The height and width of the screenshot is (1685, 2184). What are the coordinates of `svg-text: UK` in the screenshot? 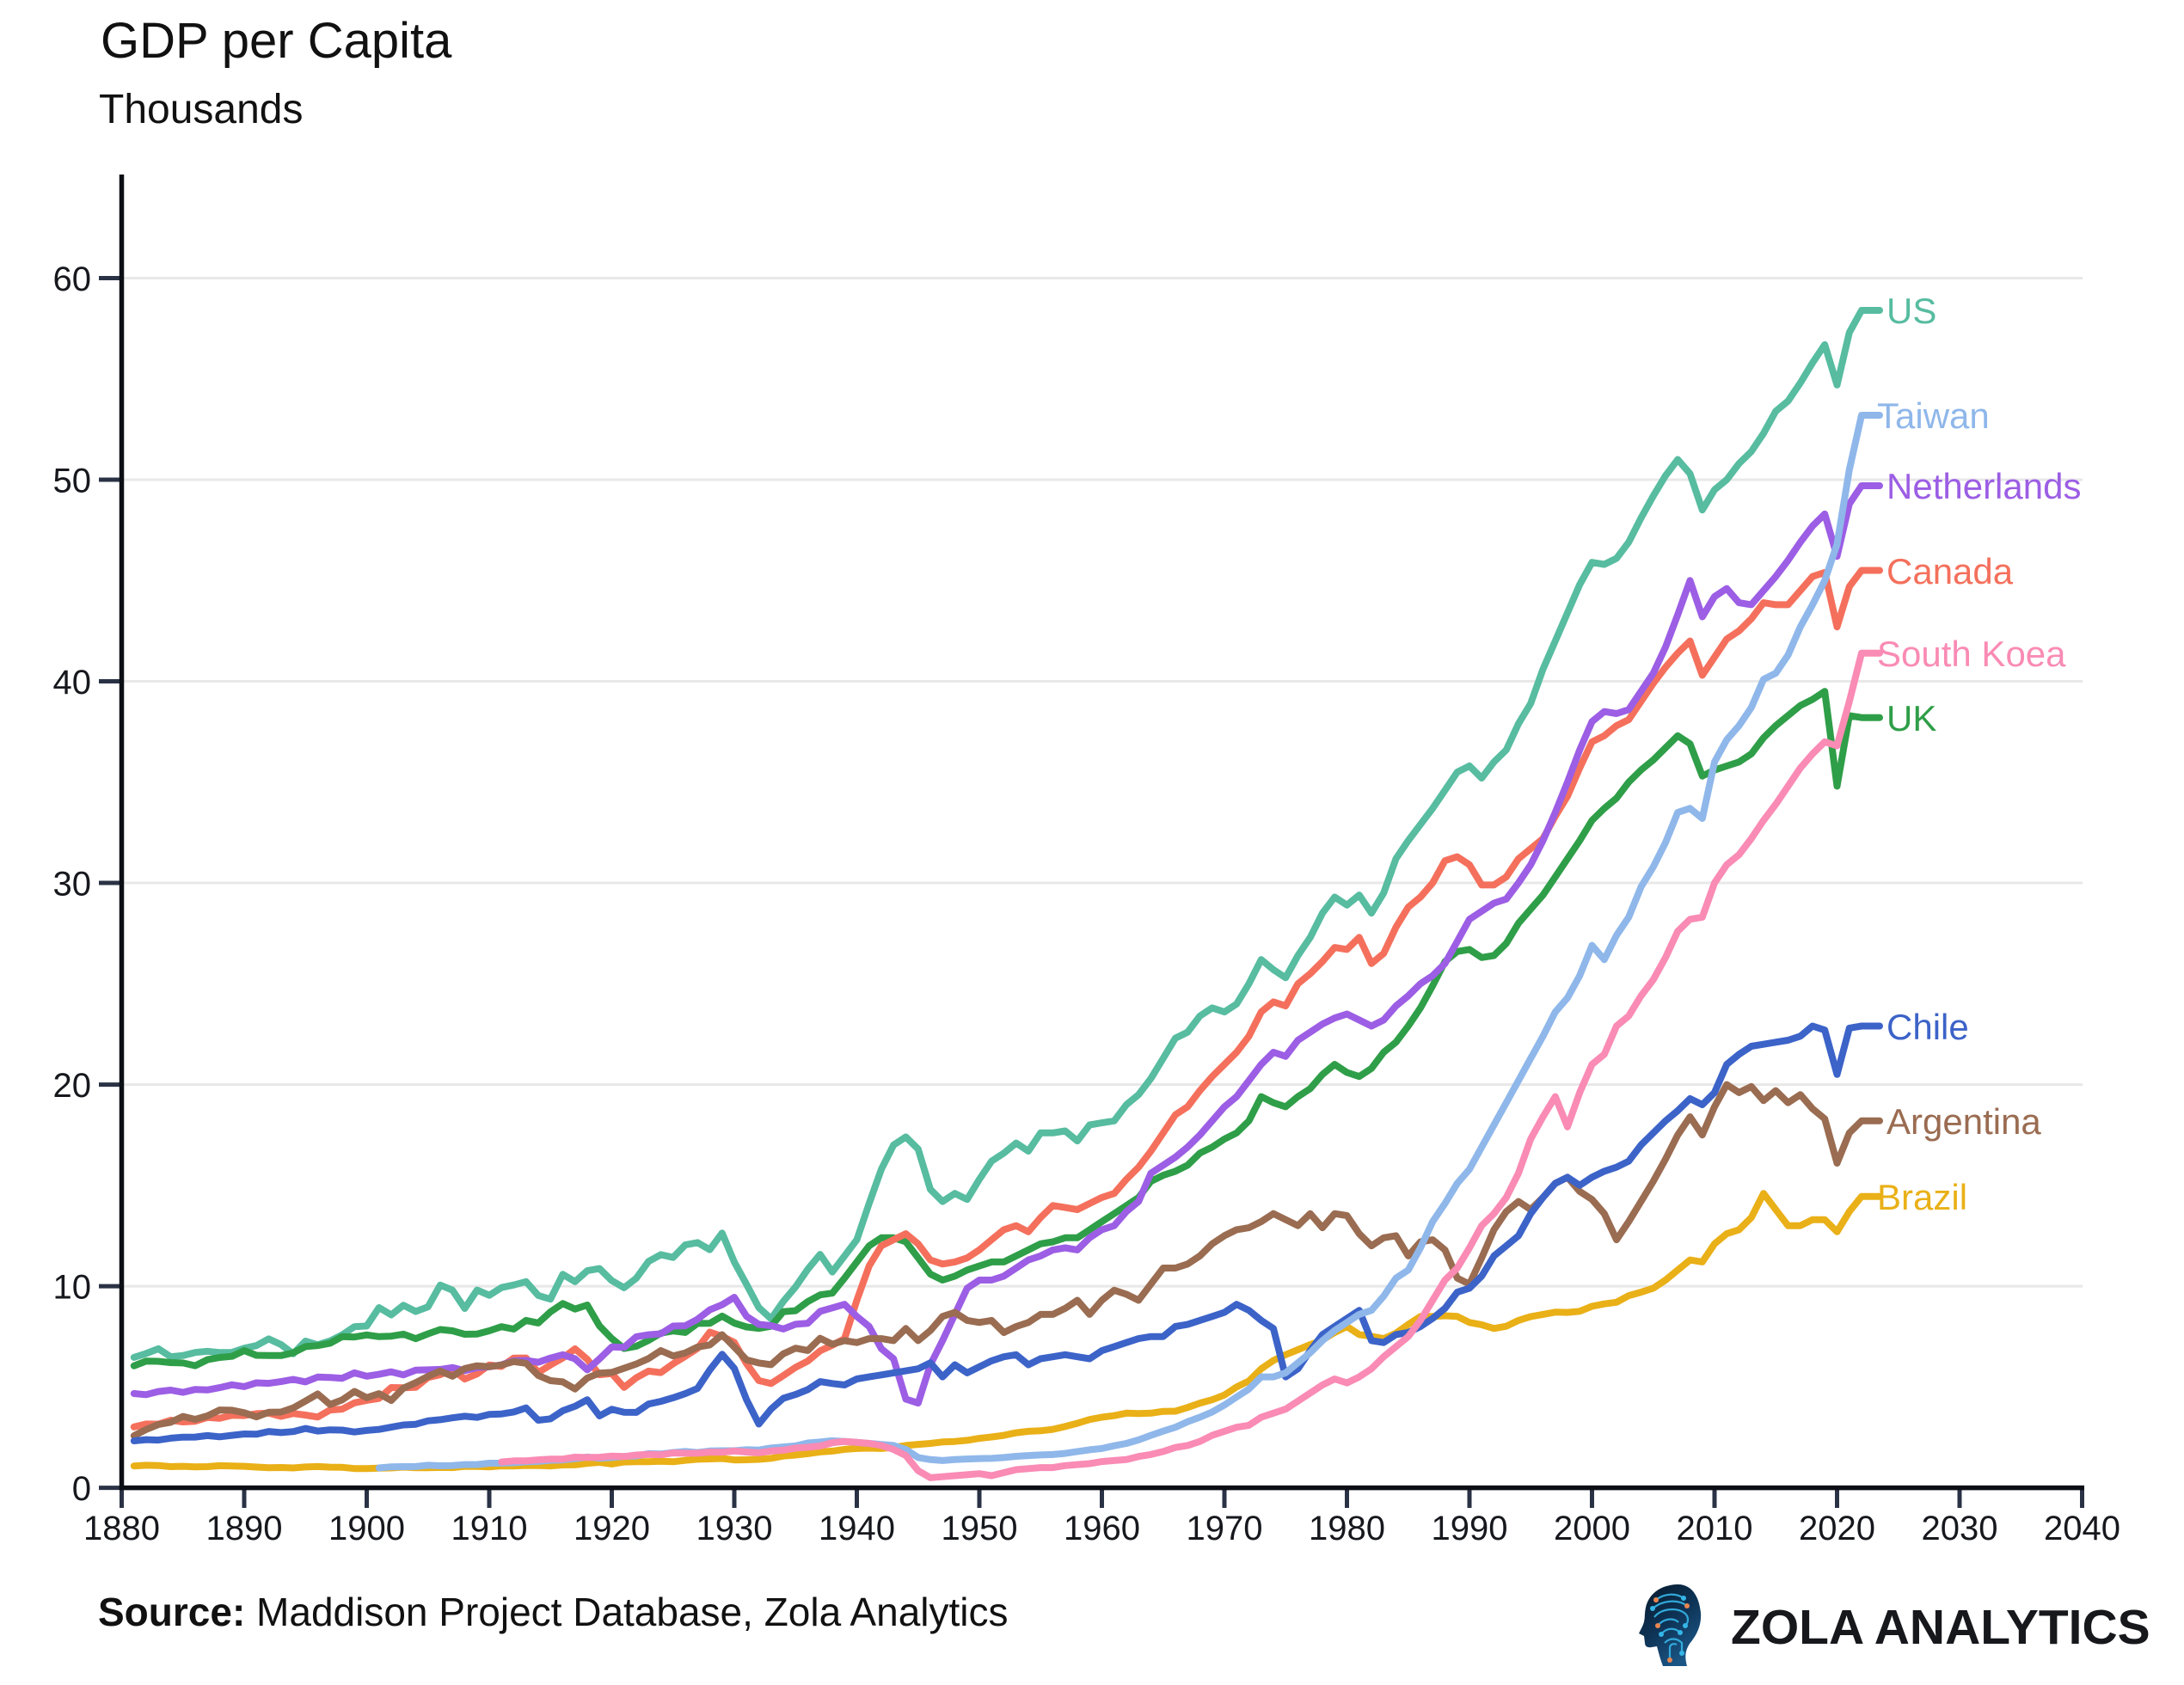 It's located at (1911, 718).